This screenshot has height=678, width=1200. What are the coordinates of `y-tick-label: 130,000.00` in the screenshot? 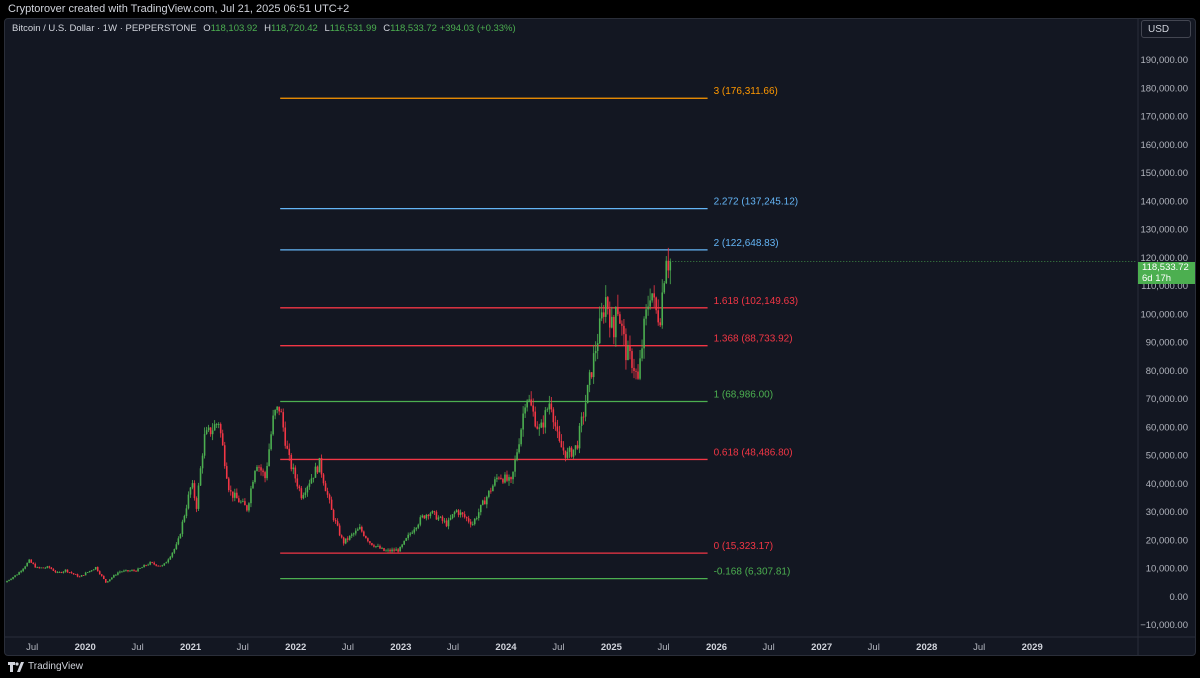 It's located at (1164, 230).